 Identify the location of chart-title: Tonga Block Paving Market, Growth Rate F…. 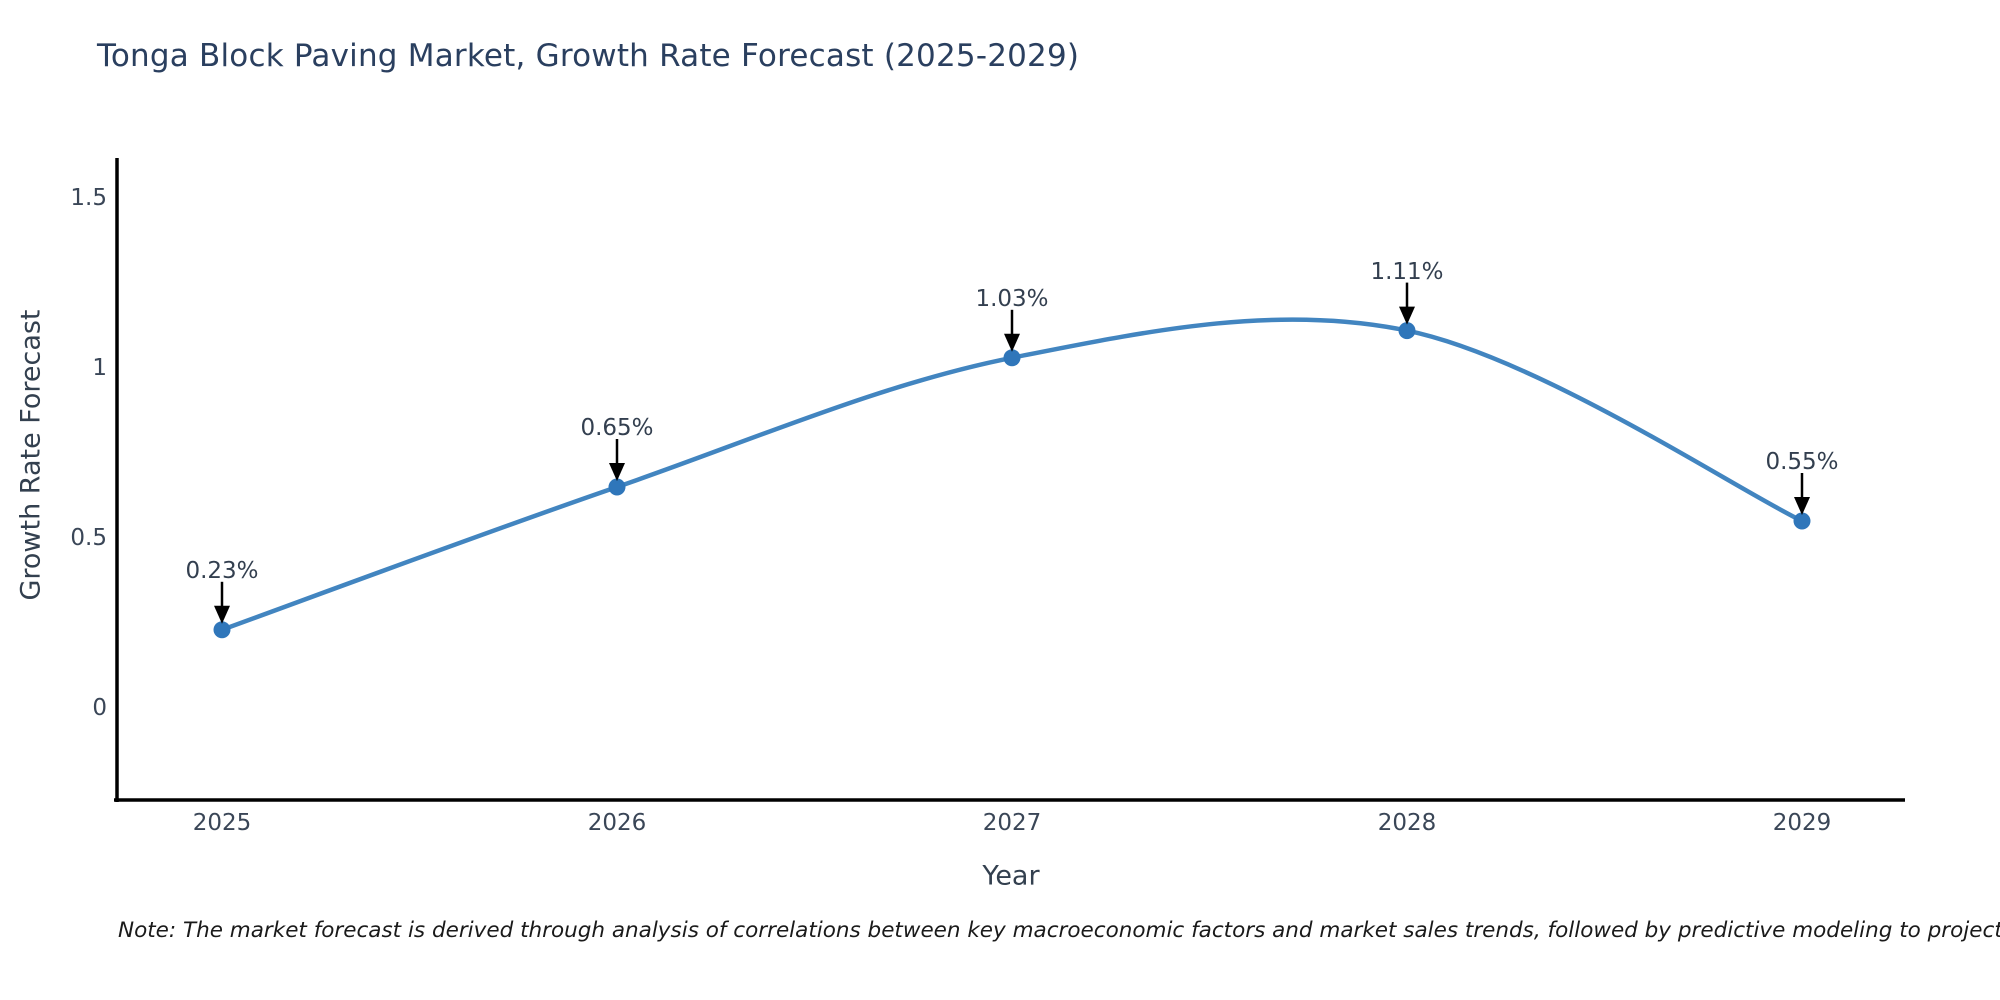
(588, 56).